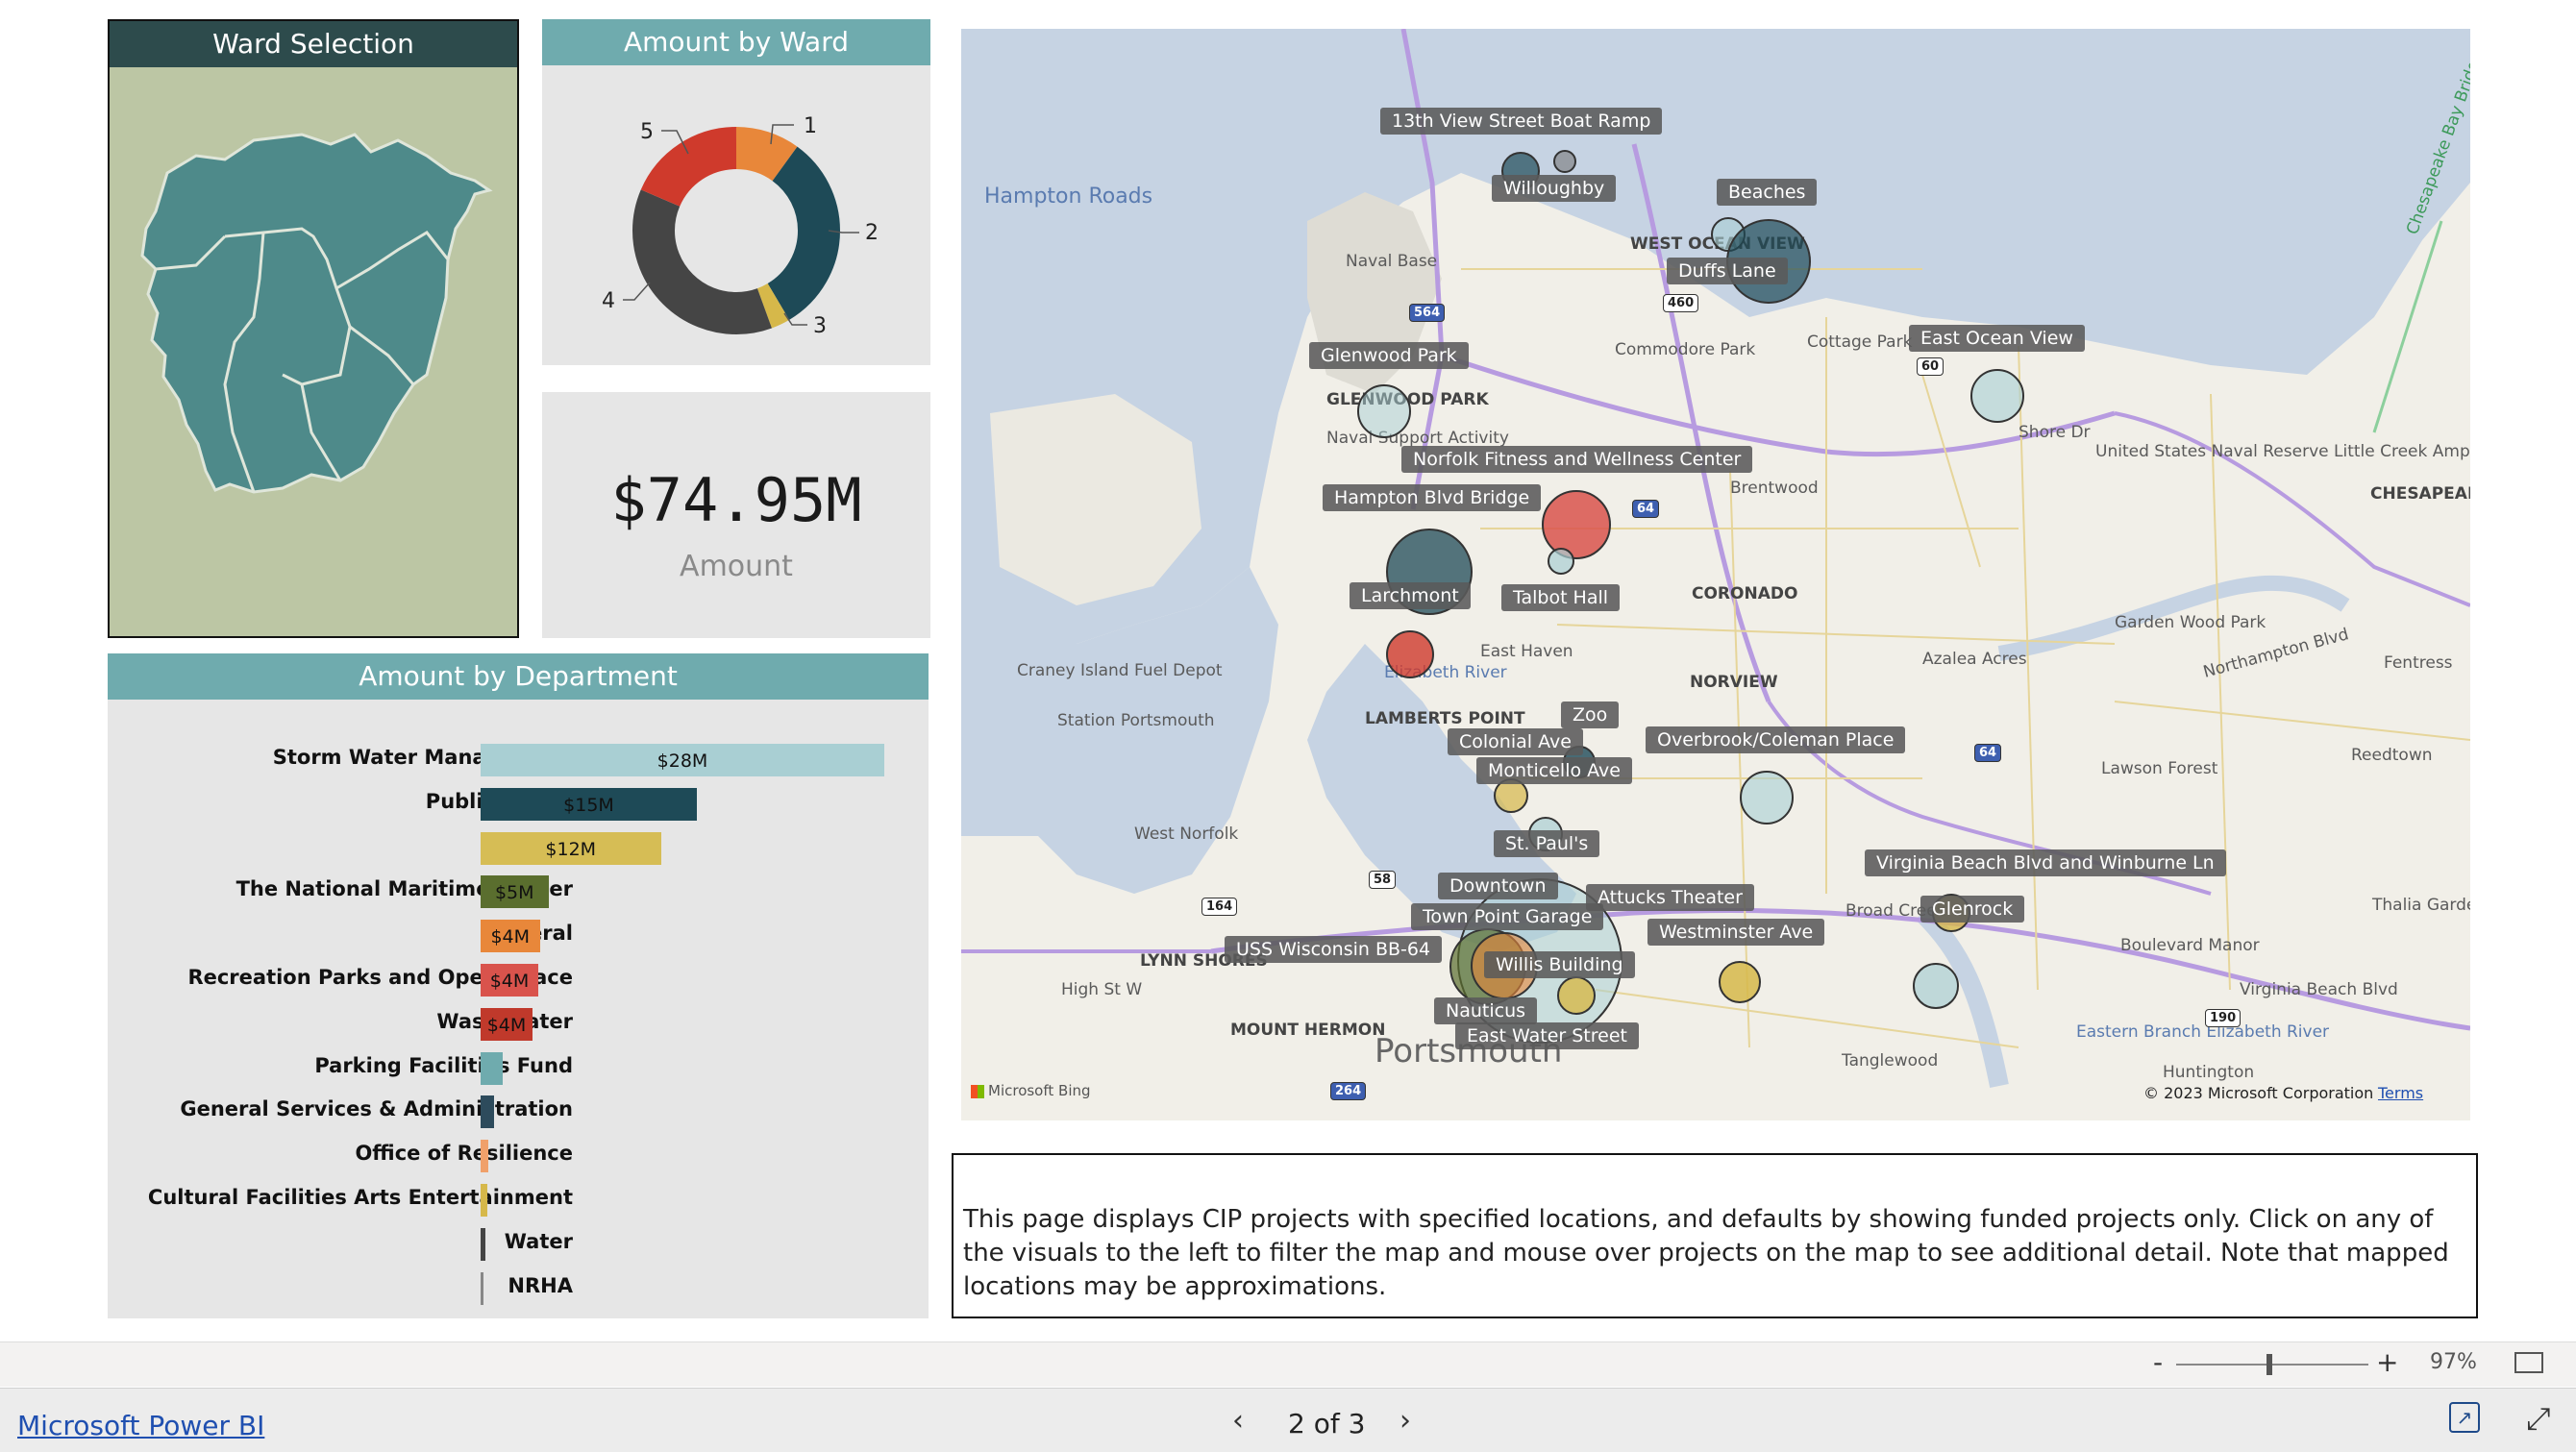  What do you see at coordinates (1736, 933) in the screenshot?
I see `map-project-pin-label: Westminster Ave` at bounding box center [1736, 933].